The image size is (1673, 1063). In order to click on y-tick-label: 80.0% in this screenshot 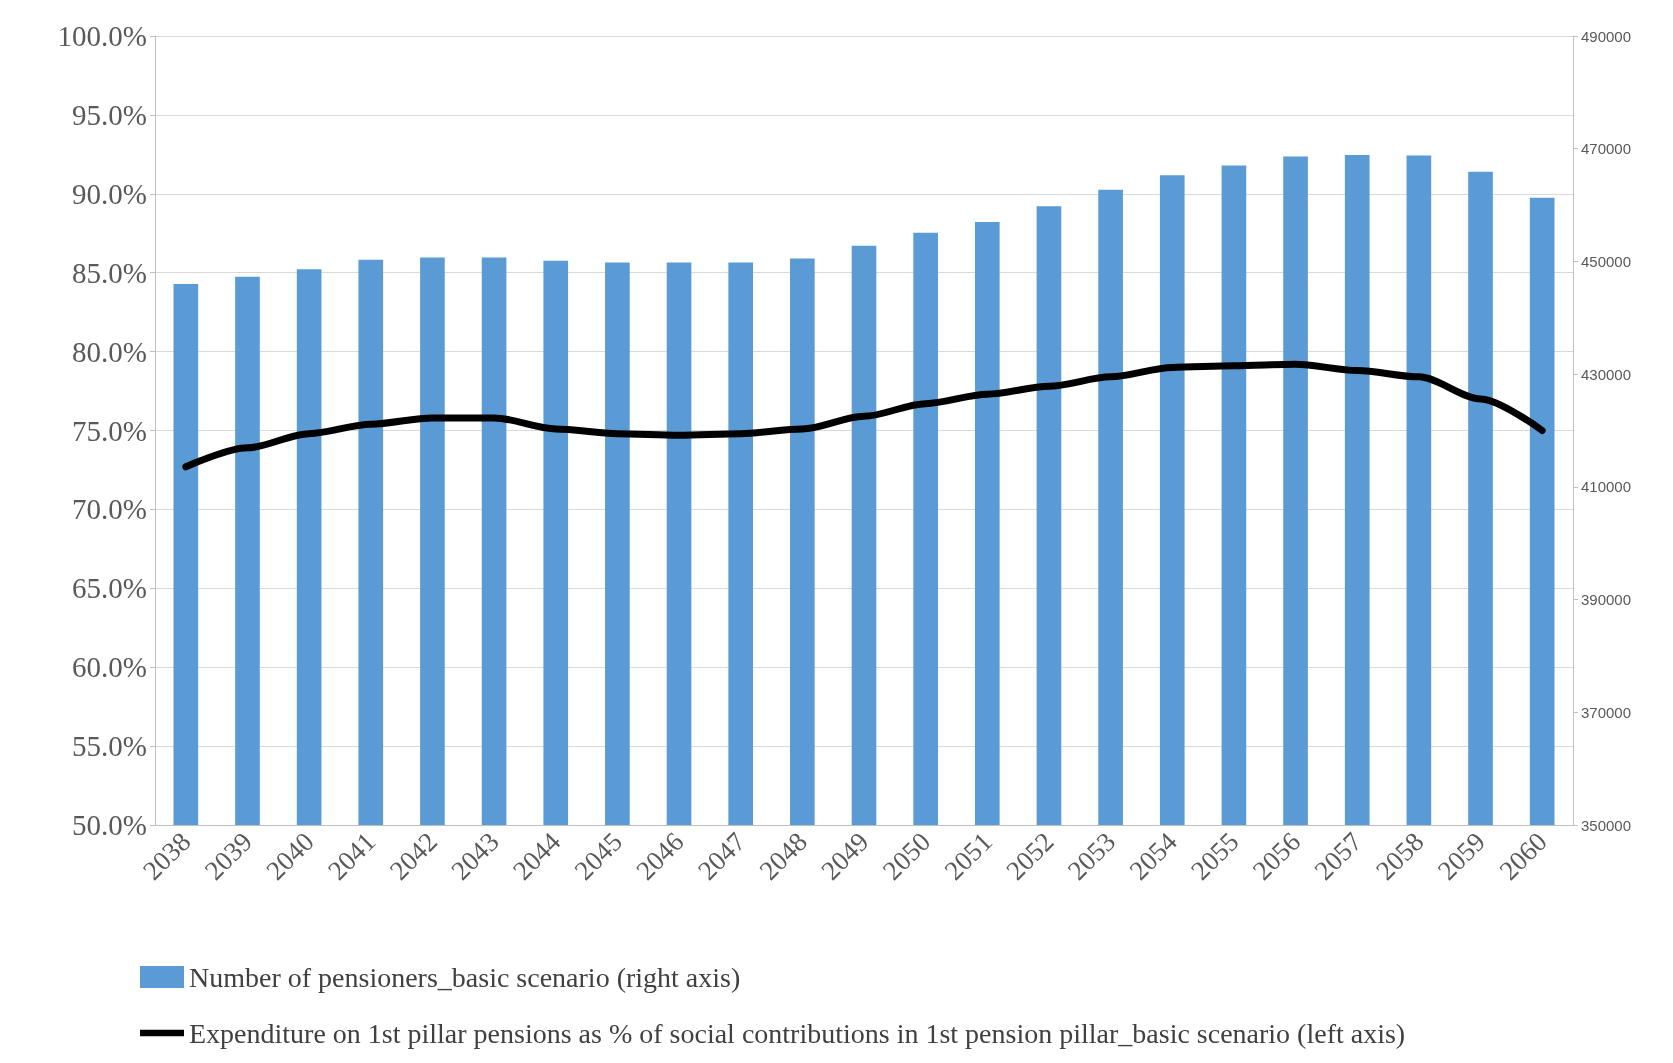, I will do `click(109, 351)`.